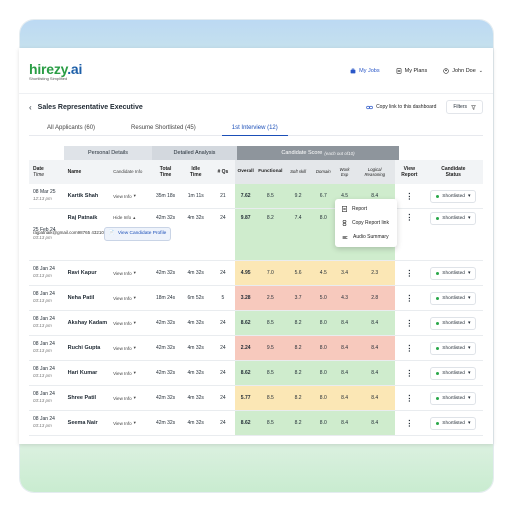  Describe the element at coordinates (353, 70) in the screenshot. I see `briefcase-icon` at that location.